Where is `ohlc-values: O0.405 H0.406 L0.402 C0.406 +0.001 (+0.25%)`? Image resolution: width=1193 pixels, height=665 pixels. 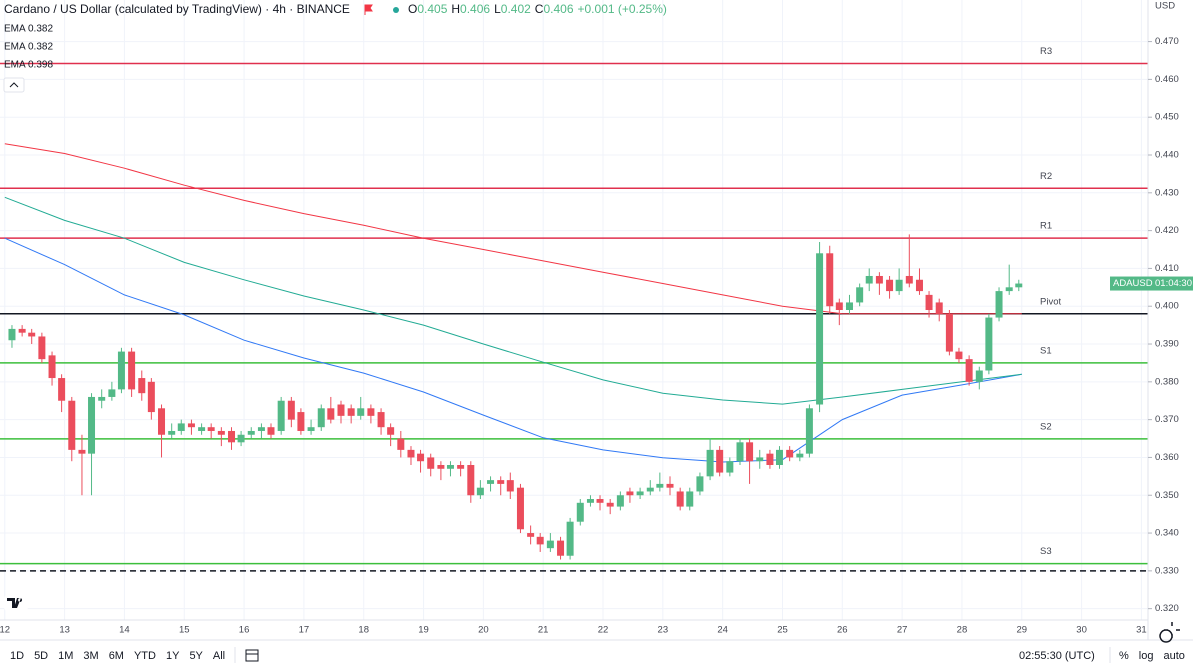 ohlc-values: O0.405 H0.406 L0.402 C0.406 +0.001 (+0.25%) is located at coordinates (537, 9).